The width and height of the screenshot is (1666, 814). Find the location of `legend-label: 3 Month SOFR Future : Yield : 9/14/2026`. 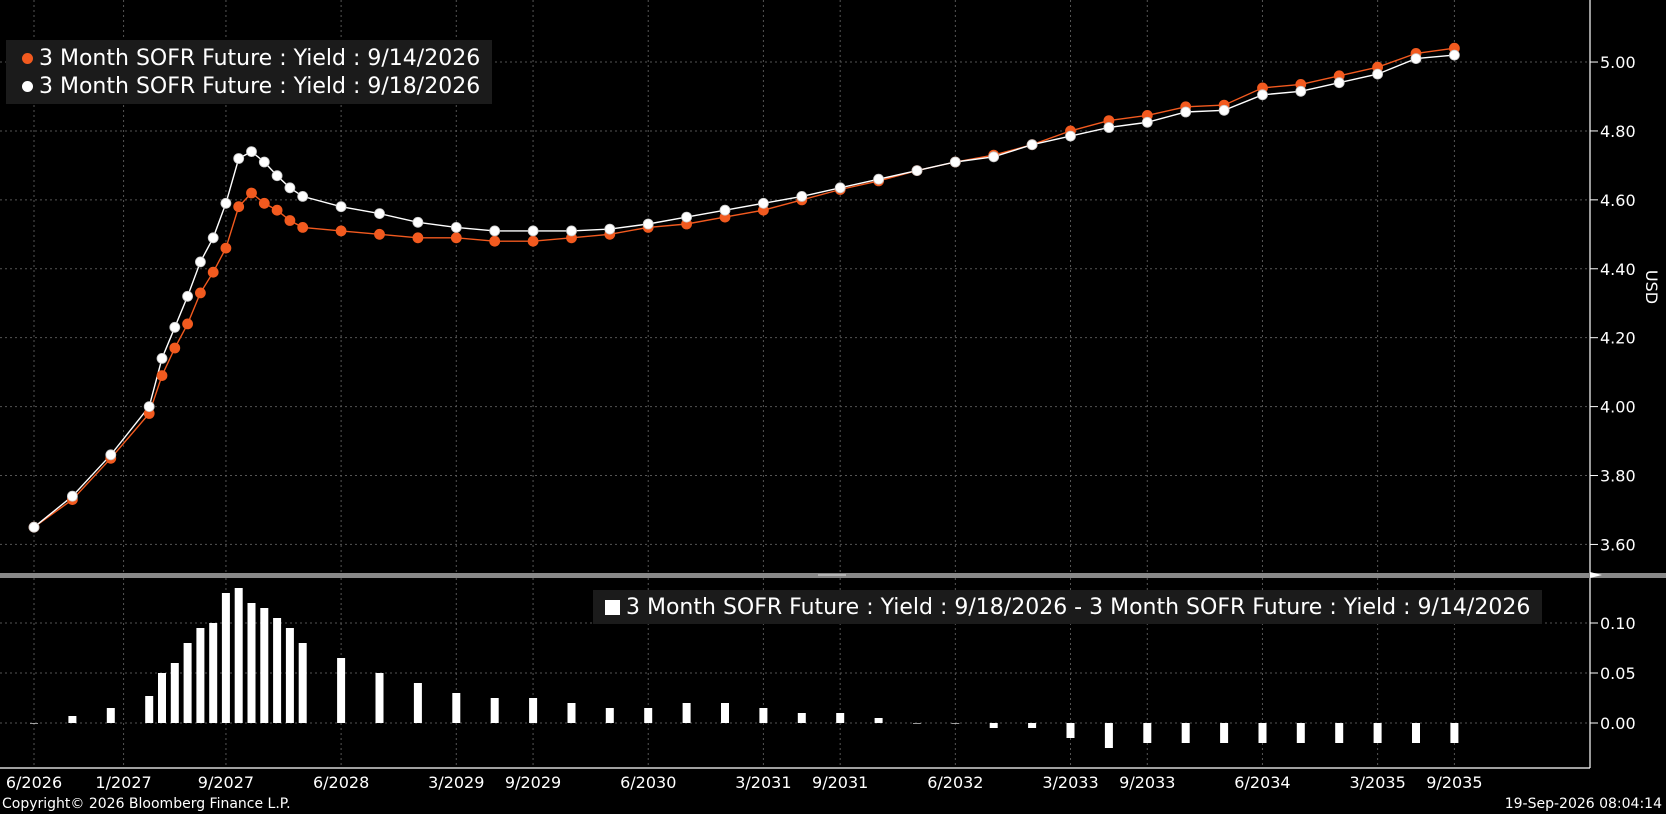

legend-label: 3 Month SOFR Future : Yield : 9/14/2026 is located at coordinates (260, 58).